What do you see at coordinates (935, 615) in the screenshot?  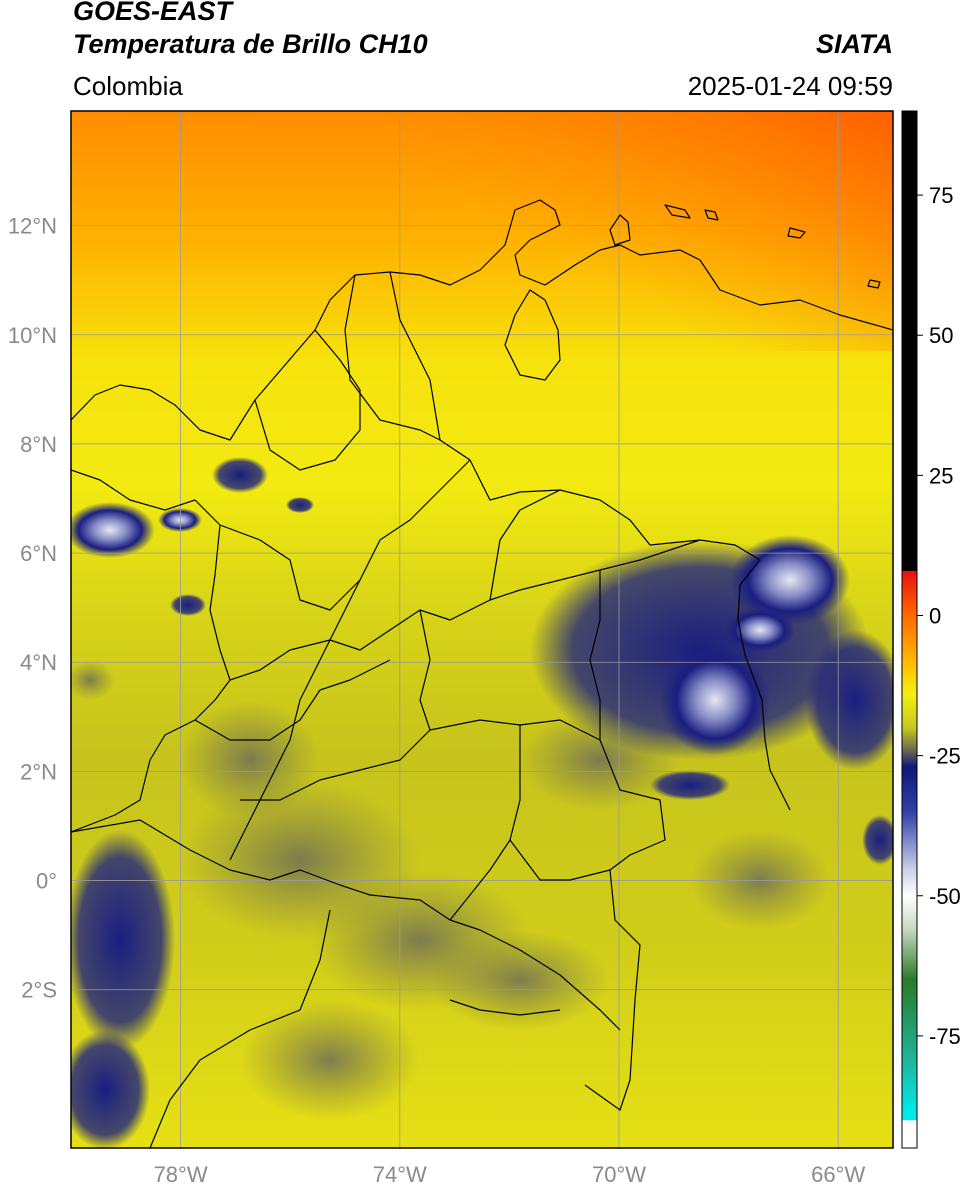 I see `colorbar-tick-label: 0` at bounding box center [935, 615].